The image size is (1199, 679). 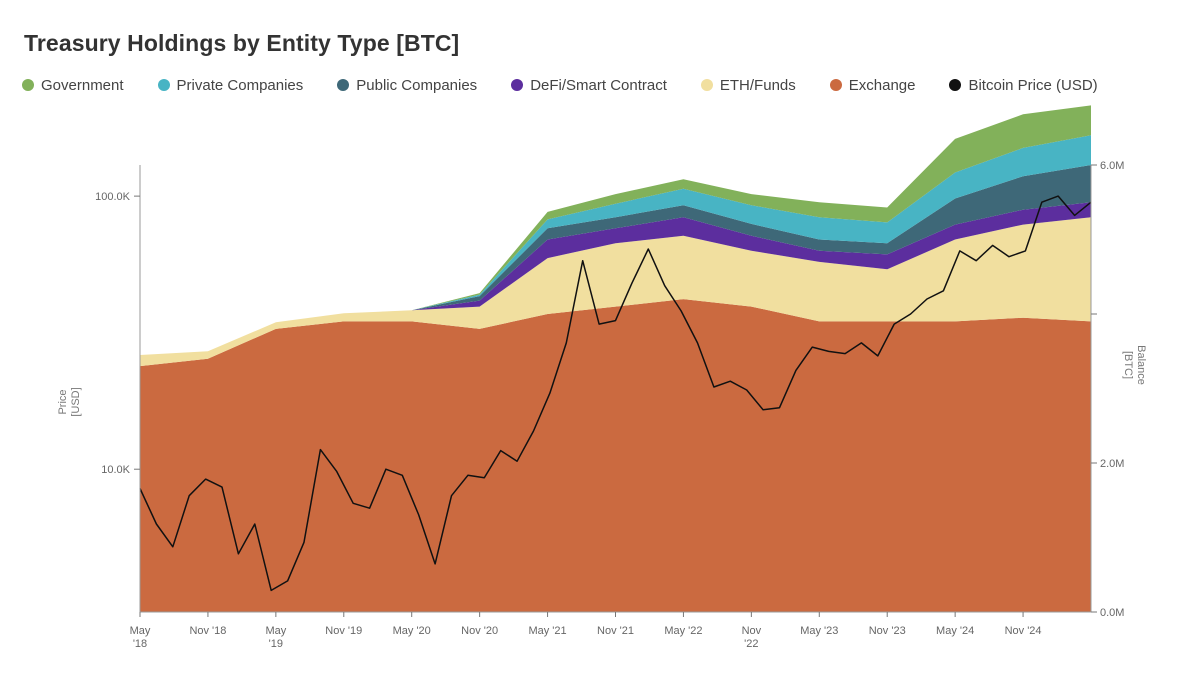 What do you see at coordinates (479, 631) in the screenshot?
I see `x-tick-label: Nov '20` at bounding box center [479, 631].